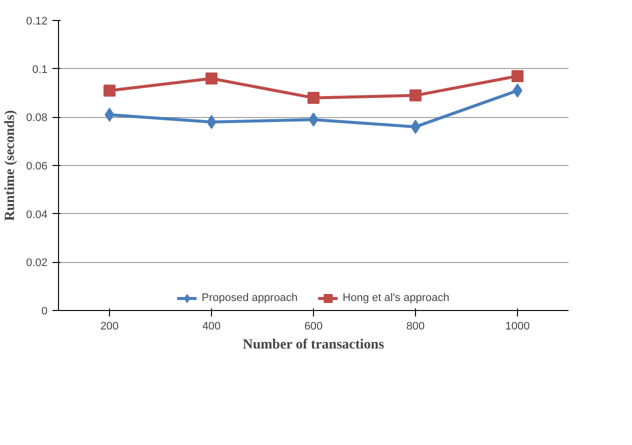  I want to click on x-tick-label: 200, so click(109, 326).